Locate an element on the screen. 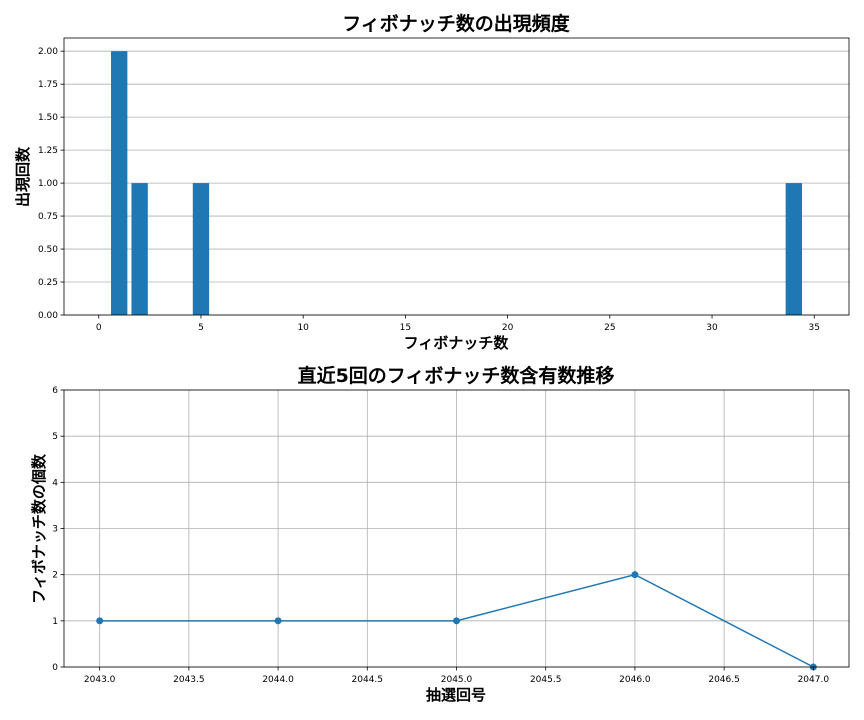  trend-chart-ylabel: フィボナッチ数の個数 is located at coordinates (39, 528).